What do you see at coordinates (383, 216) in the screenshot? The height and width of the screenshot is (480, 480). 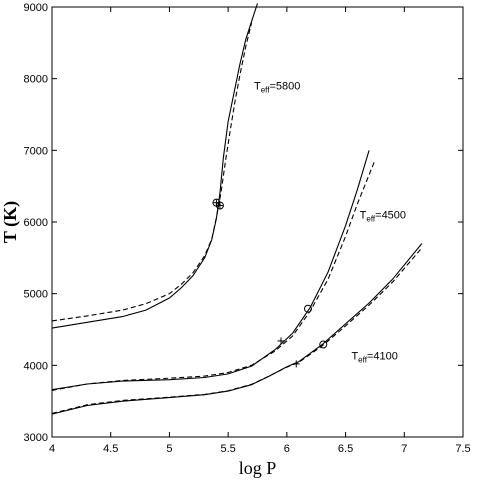 I see `series-annotation: Teff=4500` at bounding box center [383, 216].